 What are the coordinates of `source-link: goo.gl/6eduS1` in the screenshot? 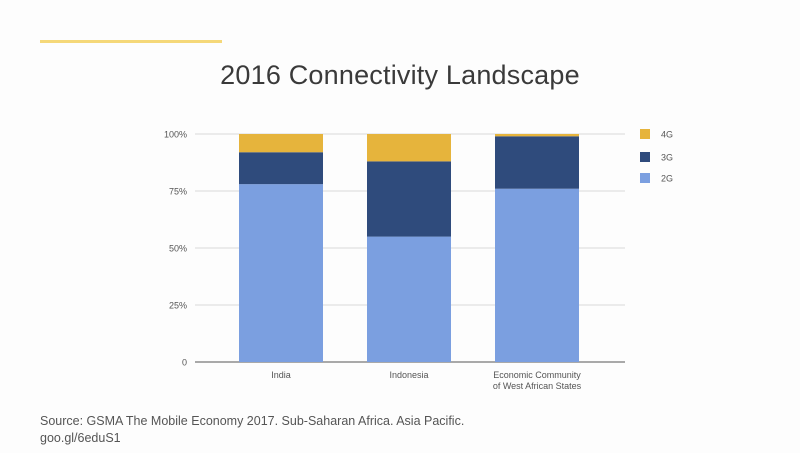 It's located at (80, 438).